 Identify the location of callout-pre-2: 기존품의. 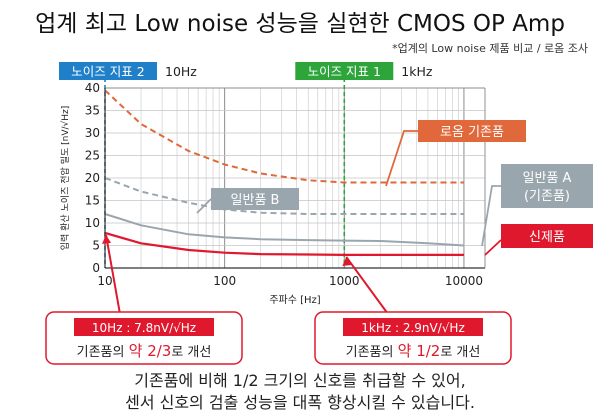
(372, 352).